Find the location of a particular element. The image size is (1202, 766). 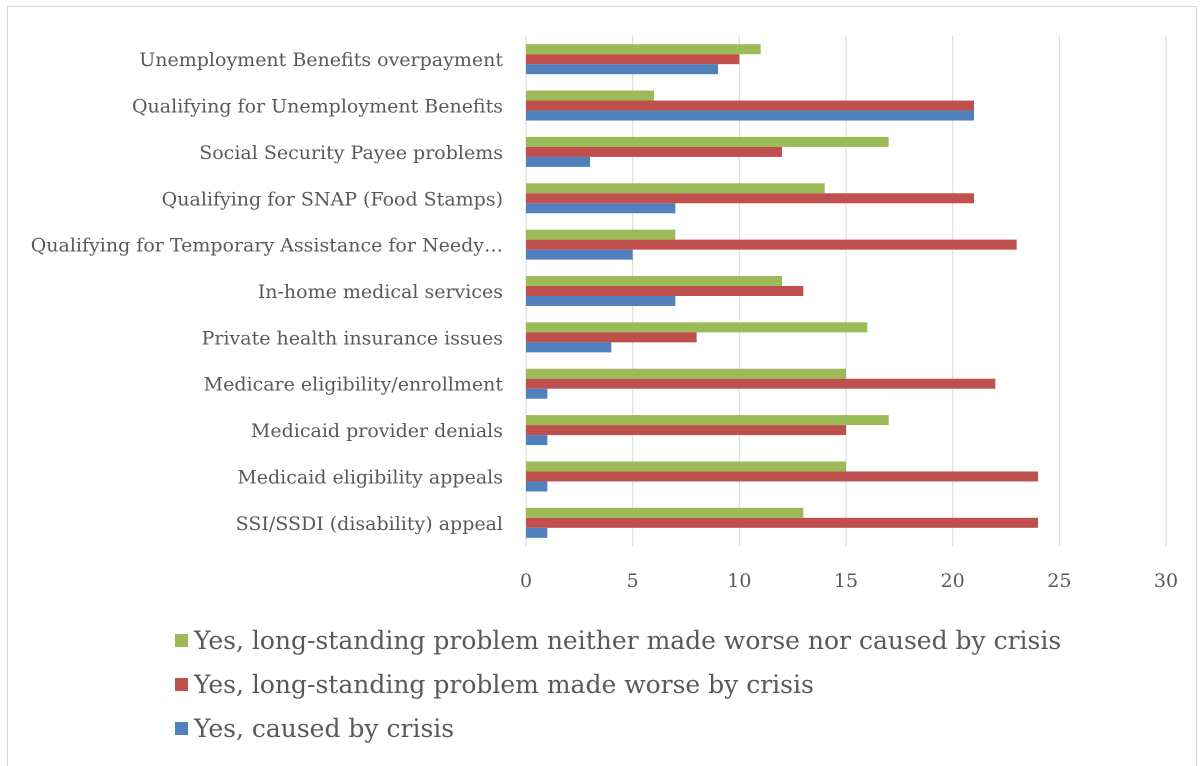

x-tick-label: 25 is located at coordinates (1059, 581).